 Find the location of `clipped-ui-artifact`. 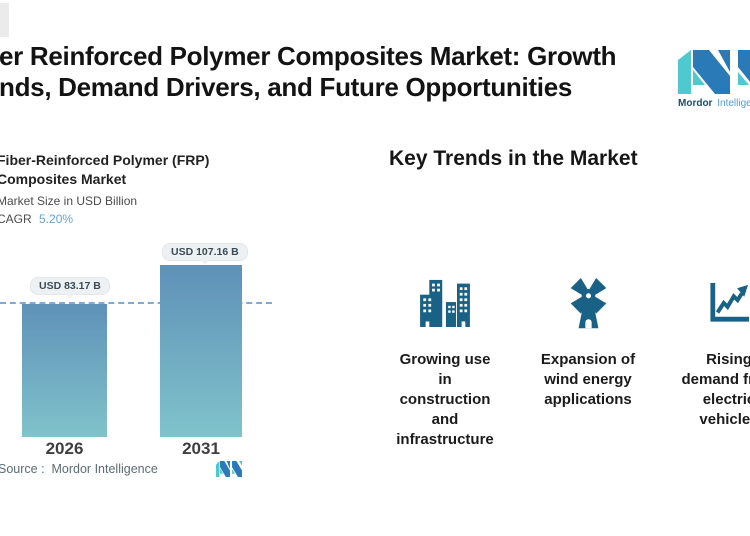

clipped-ui-artifact is located at coordinates (4, 20).